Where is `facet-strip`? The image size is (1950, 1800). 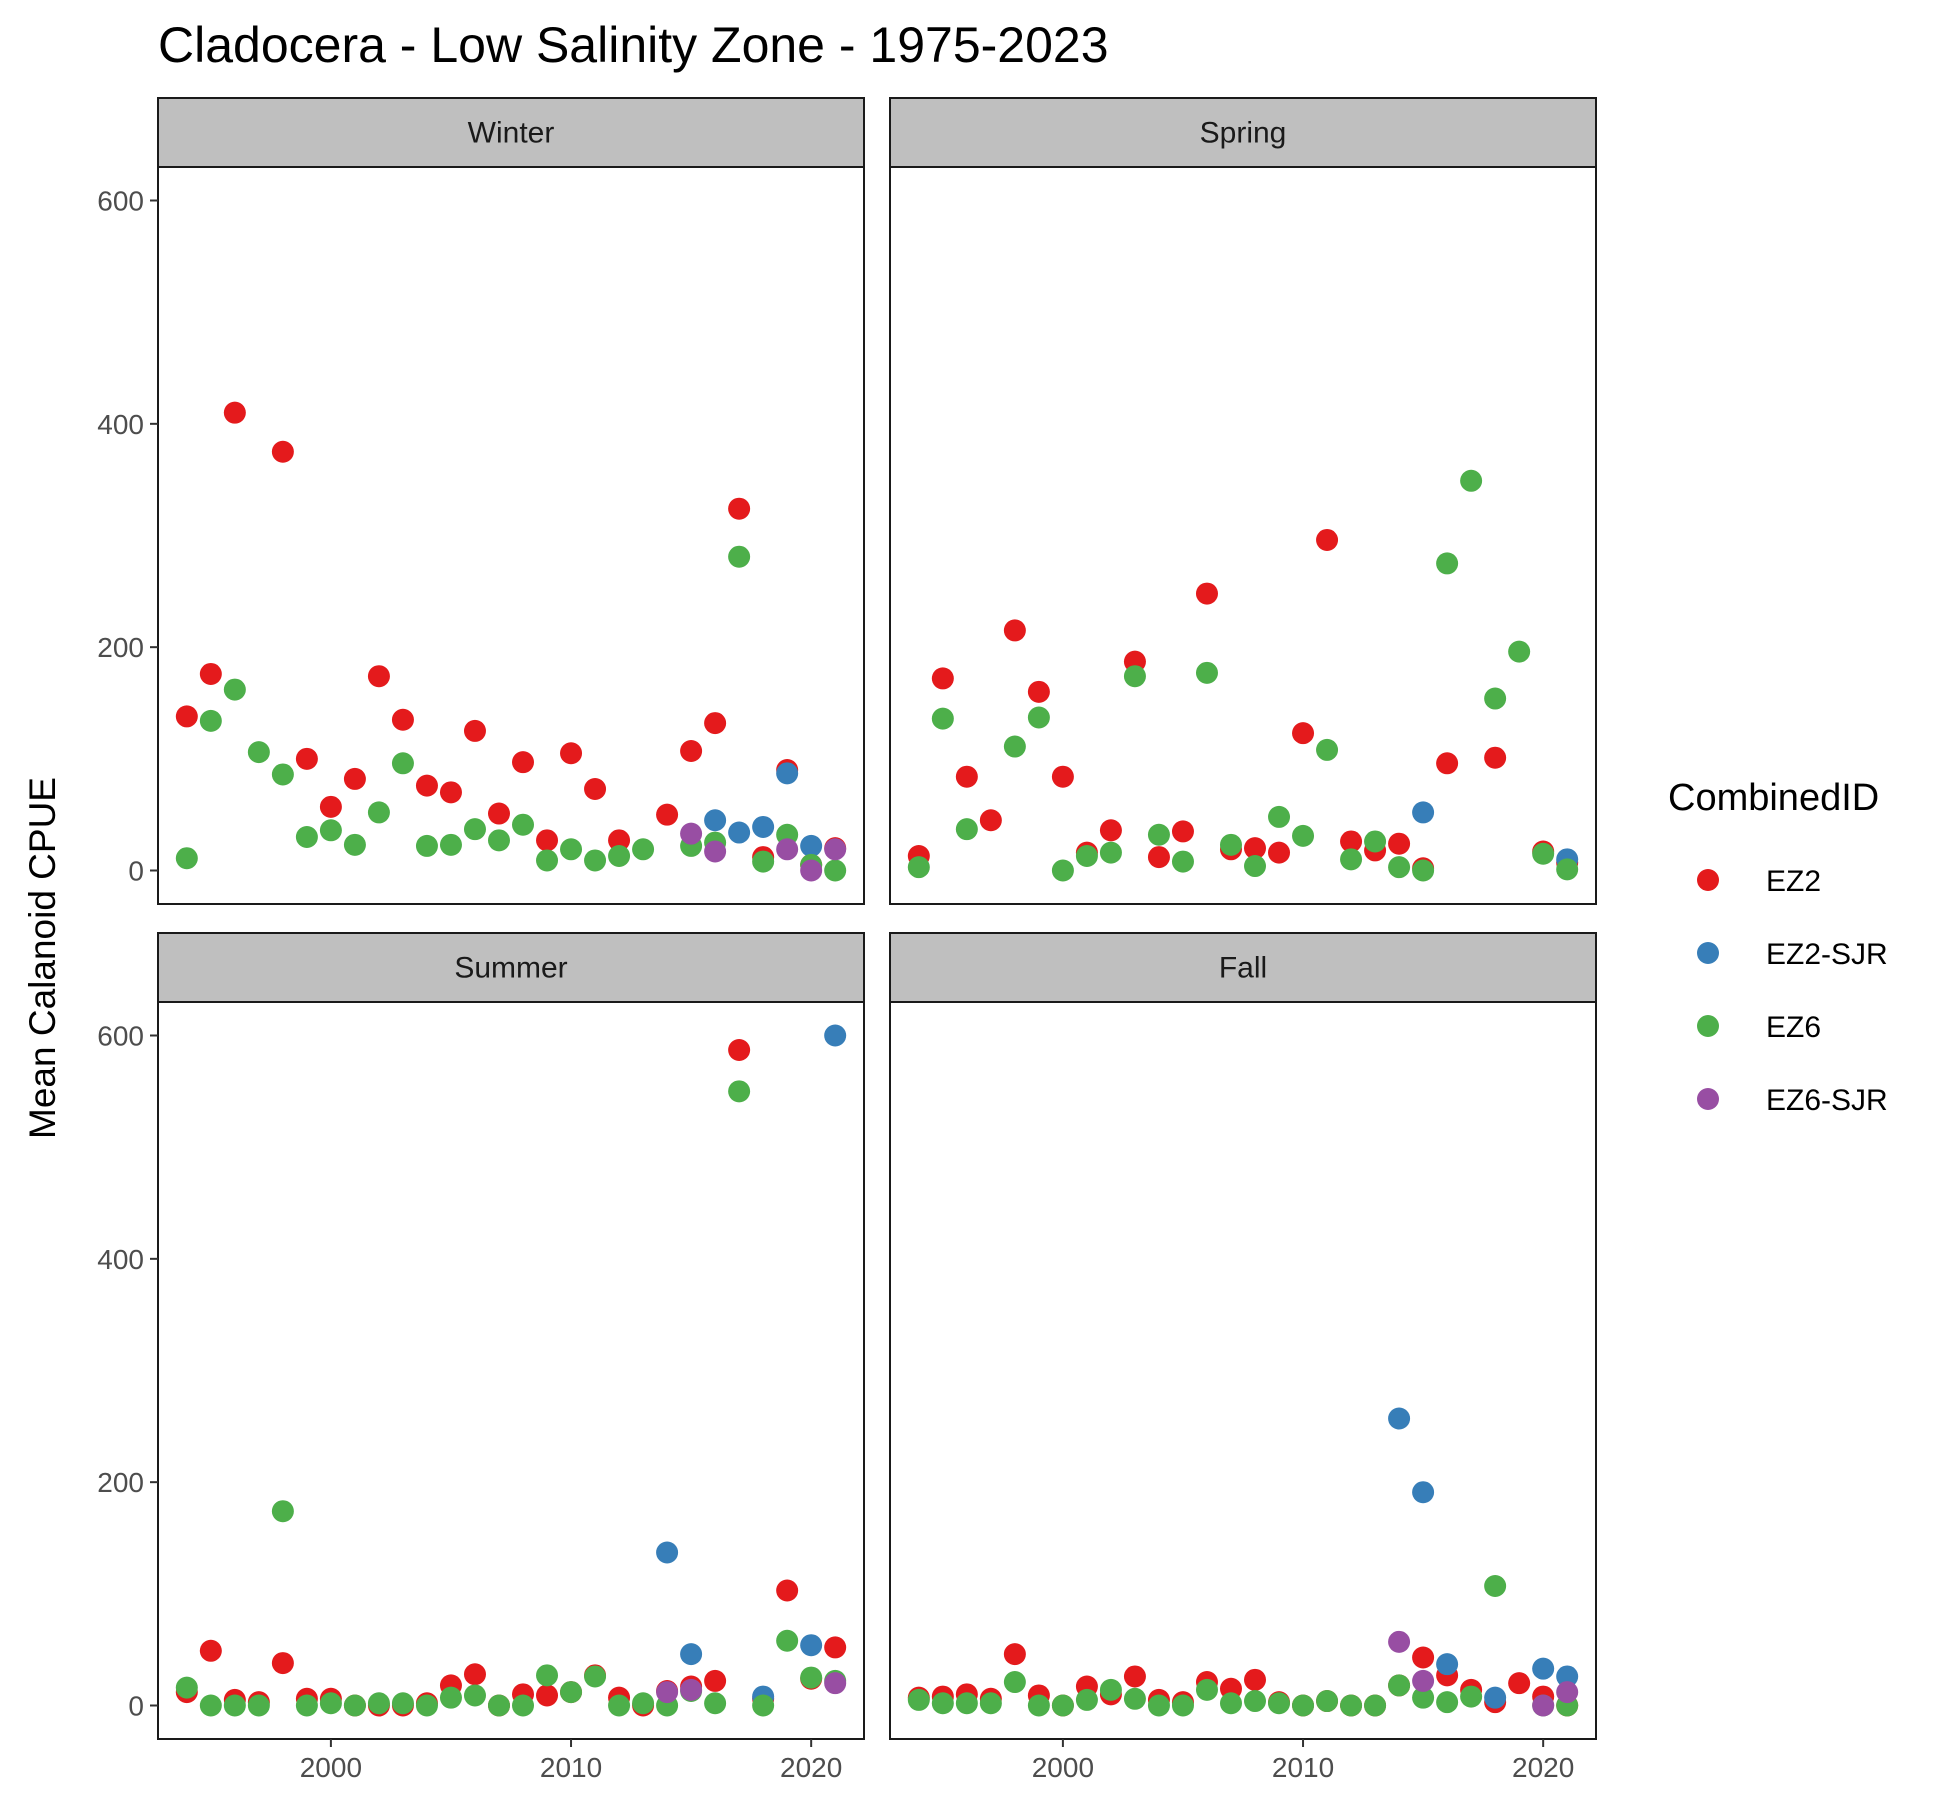
facet-strip is located at coordinates (511, 132).